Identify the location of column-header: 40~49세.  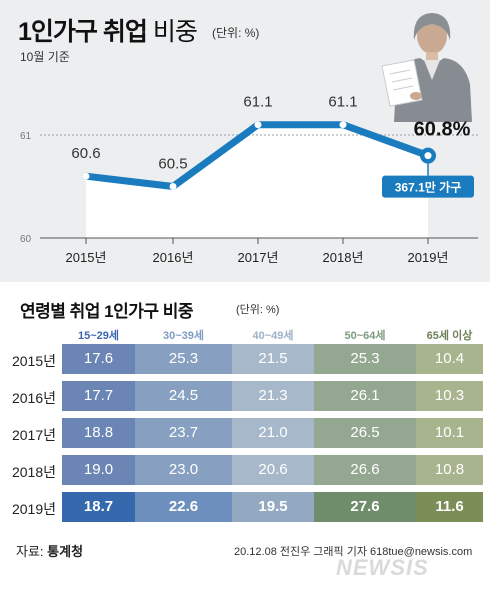
(273, 336).